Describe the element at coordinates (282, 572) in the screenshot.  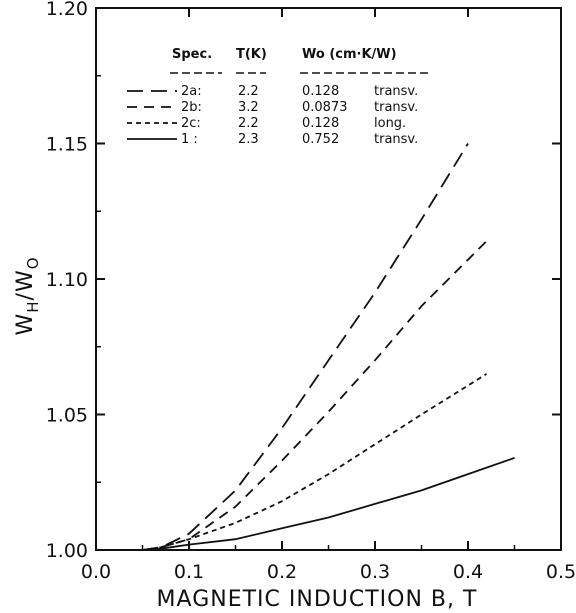
I see `x-tick-label: 0.2` at that location.